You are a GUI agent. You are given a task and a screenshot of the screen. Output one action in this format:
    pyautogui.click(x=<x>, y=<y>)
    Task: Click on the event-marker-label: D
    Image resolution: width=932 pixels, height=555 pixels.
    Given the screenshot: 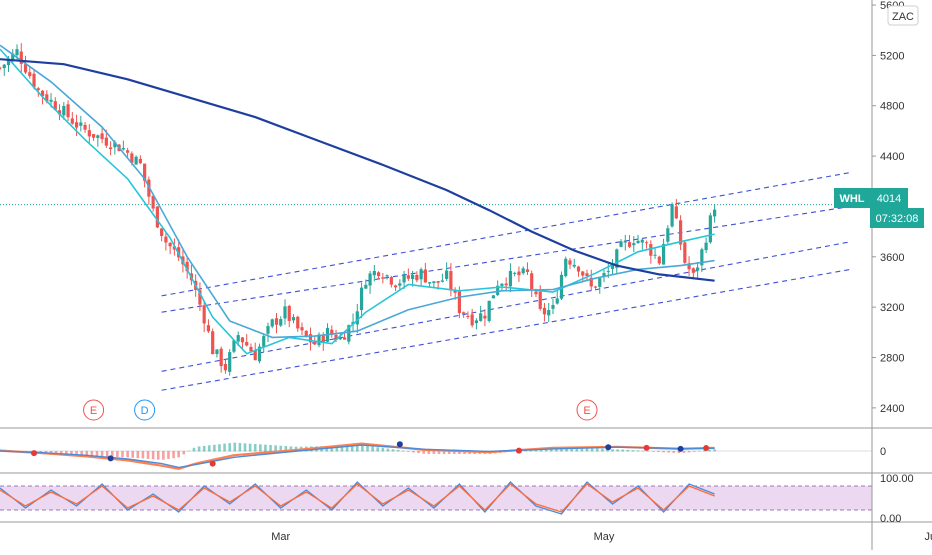 What is the action you would take?
    pyautogui.click(x=145, y=411)
    